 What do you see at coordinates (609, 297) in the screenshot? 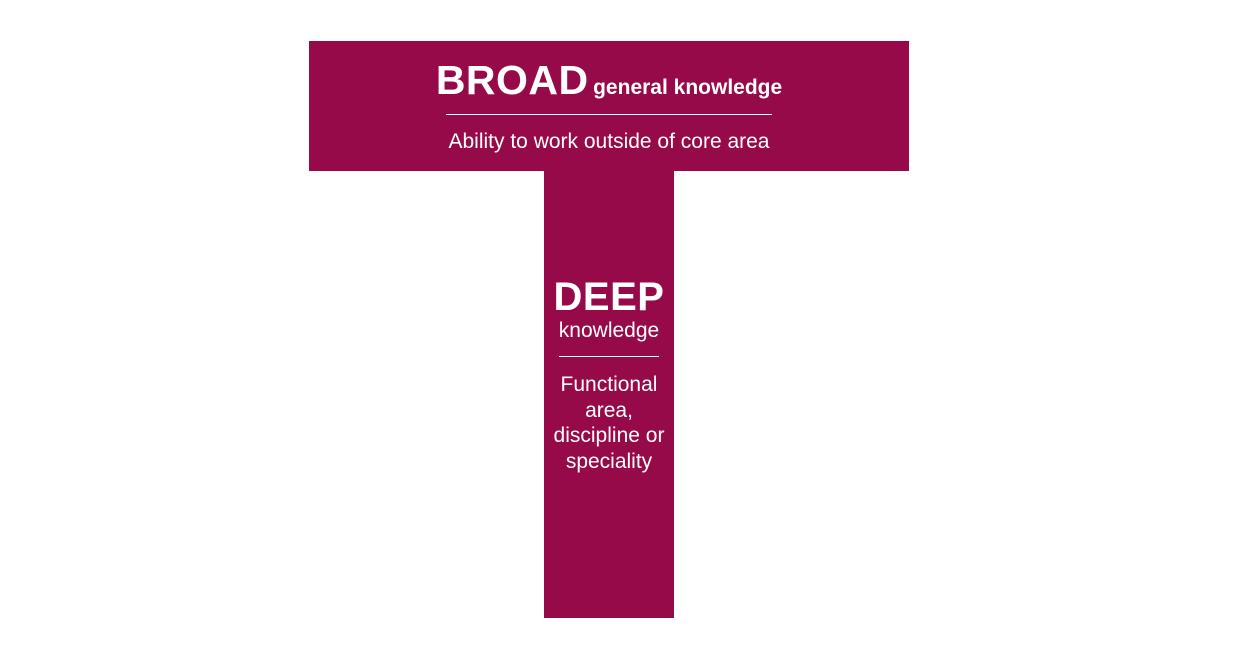
I see `deep-title: DEEP` at bounding box center [609, 297].